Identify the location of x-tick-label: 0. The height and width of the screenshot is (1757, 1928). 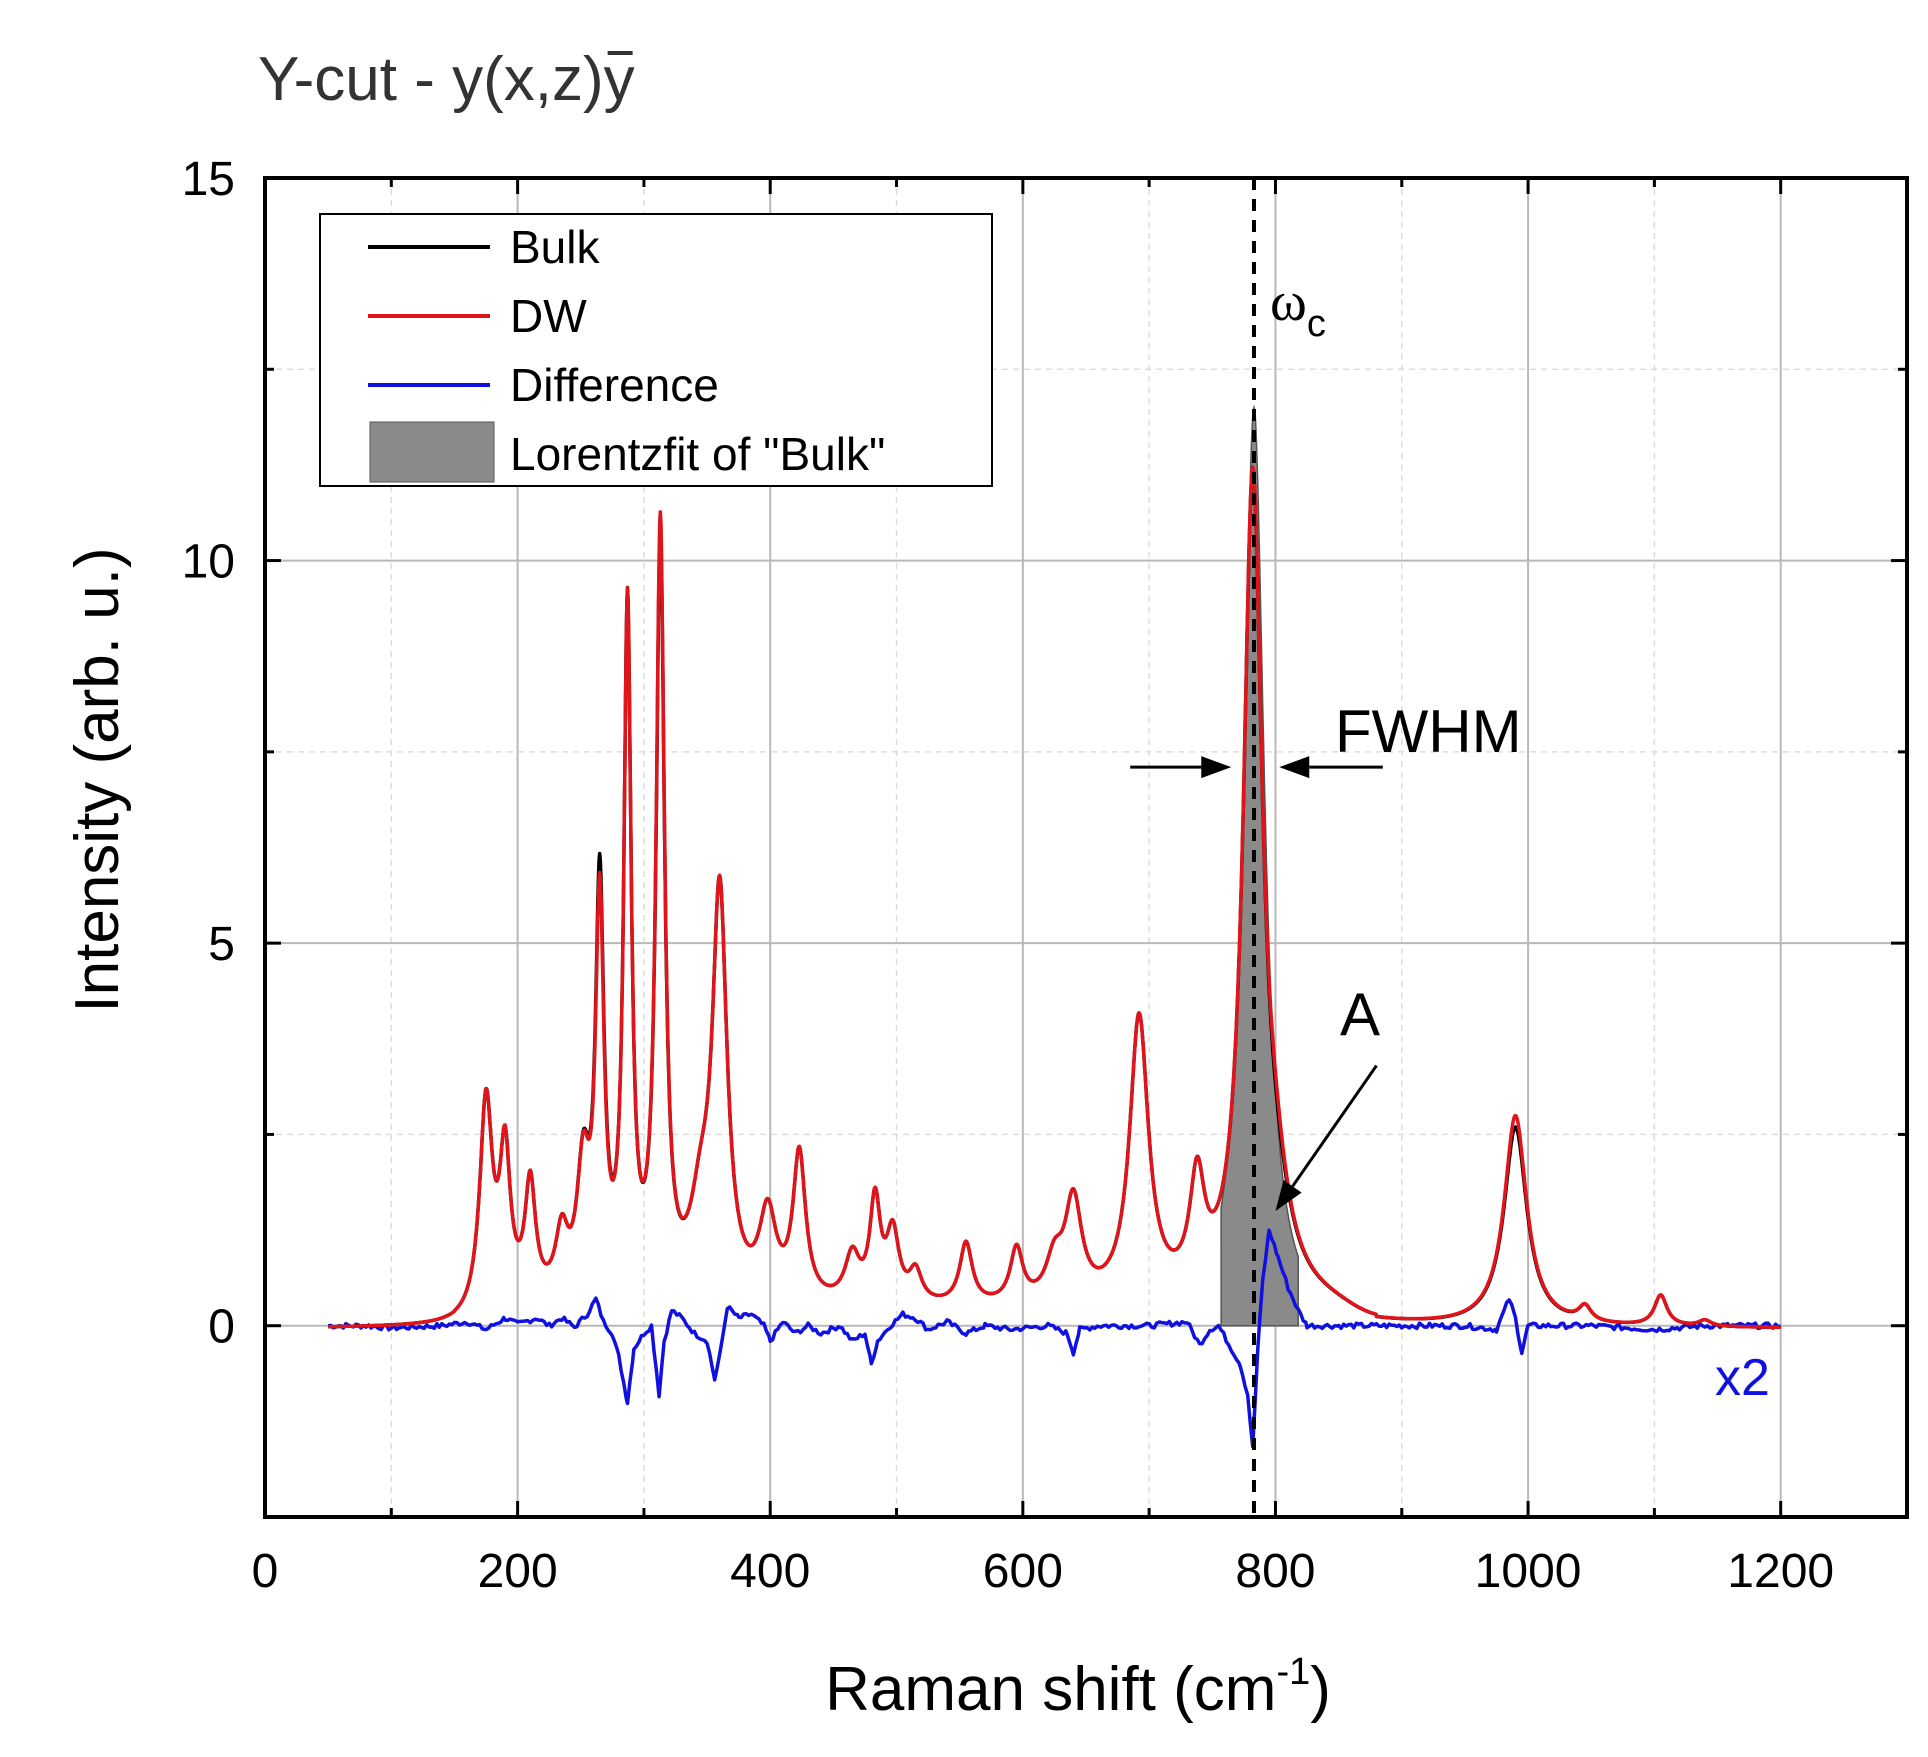
(265, 1571).